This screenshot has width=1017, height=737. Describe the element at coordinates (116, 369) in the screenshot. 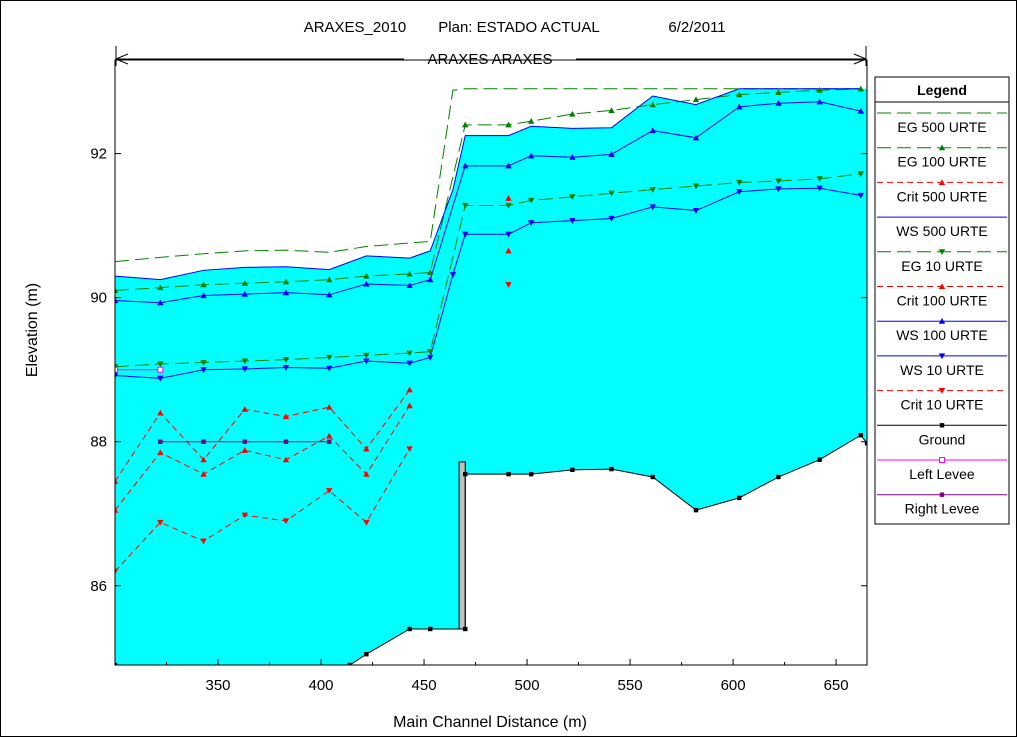

I see `series-left-levee-point` at that location.